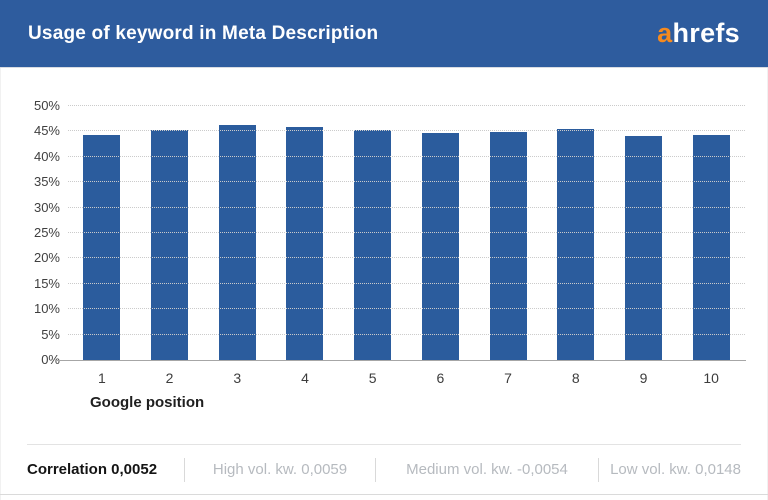 This screenshot has height=500, width=768. I want to click on y-axis-tick-label: 25%, so click(46, 232).